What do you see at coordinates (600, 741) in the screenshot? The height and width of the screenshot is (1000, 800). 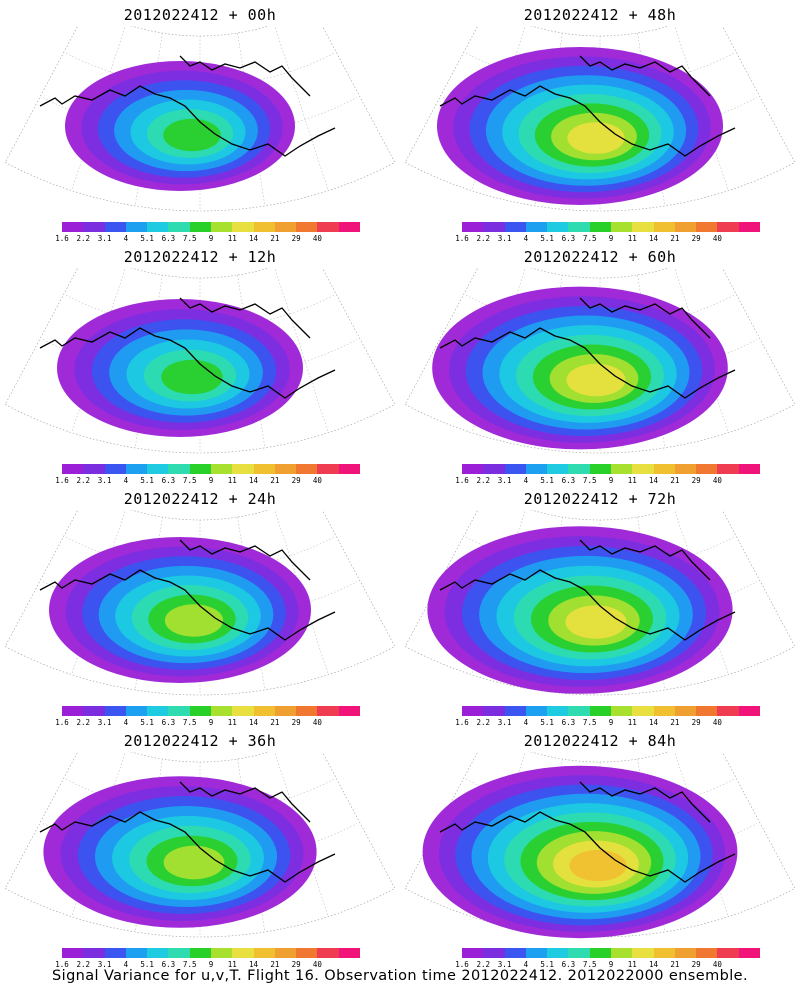 I see `panel-title: 2012022412 + 84h` at bounding box center [600, 741].